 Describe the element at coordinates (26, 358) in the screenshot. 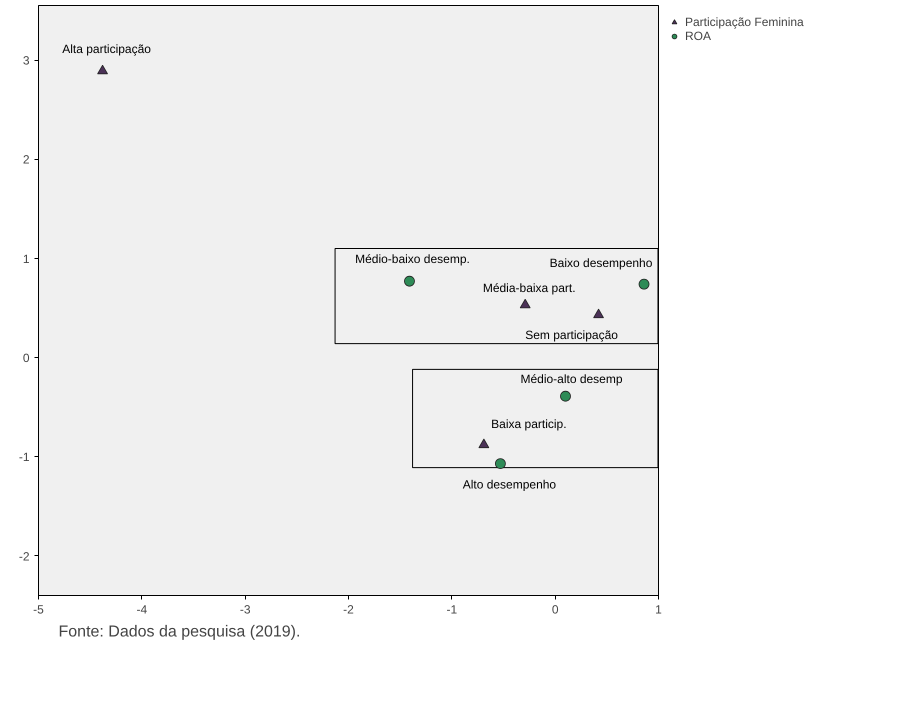

I see `y-tick-label: 0` at that location.